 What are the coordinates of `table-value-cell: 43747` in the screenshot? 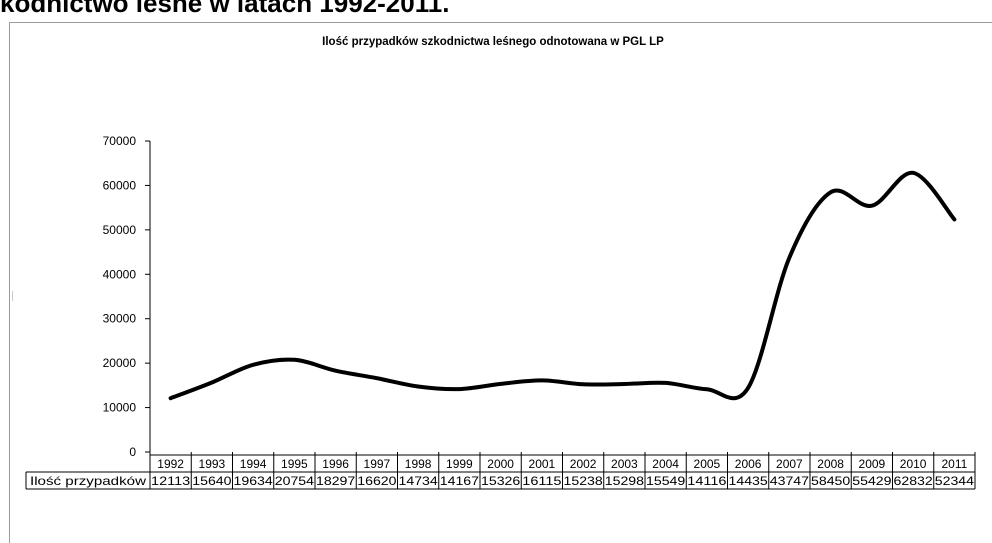 It's located at (790, 481).